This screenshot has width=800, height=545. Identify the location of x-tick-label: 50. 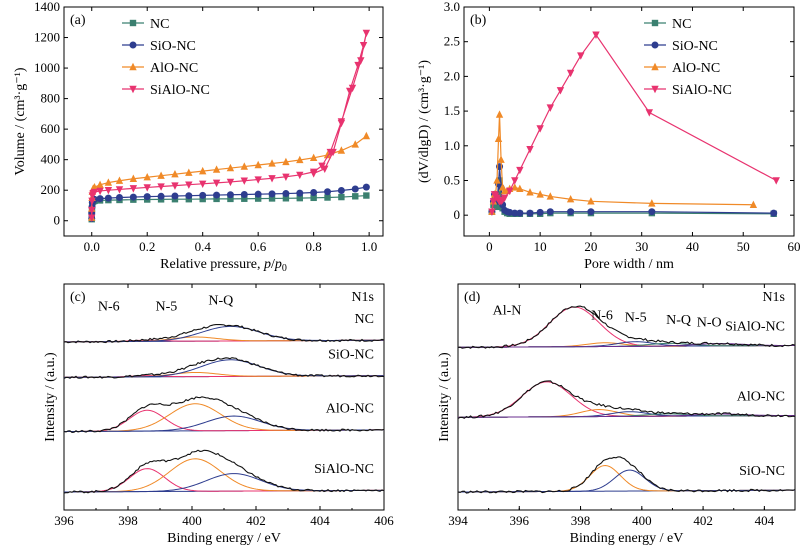
(743, 246).